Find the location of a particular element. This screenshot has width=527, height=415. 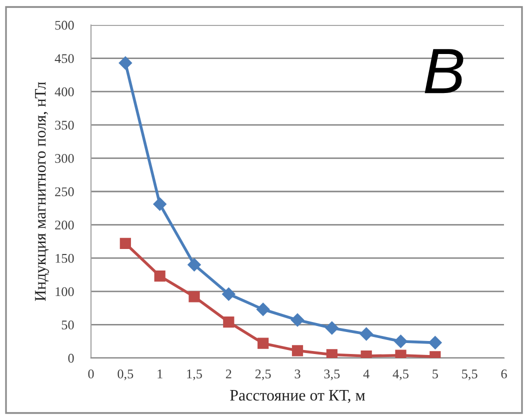

x-tick-label: 6 is located at coordinates (504, 374).